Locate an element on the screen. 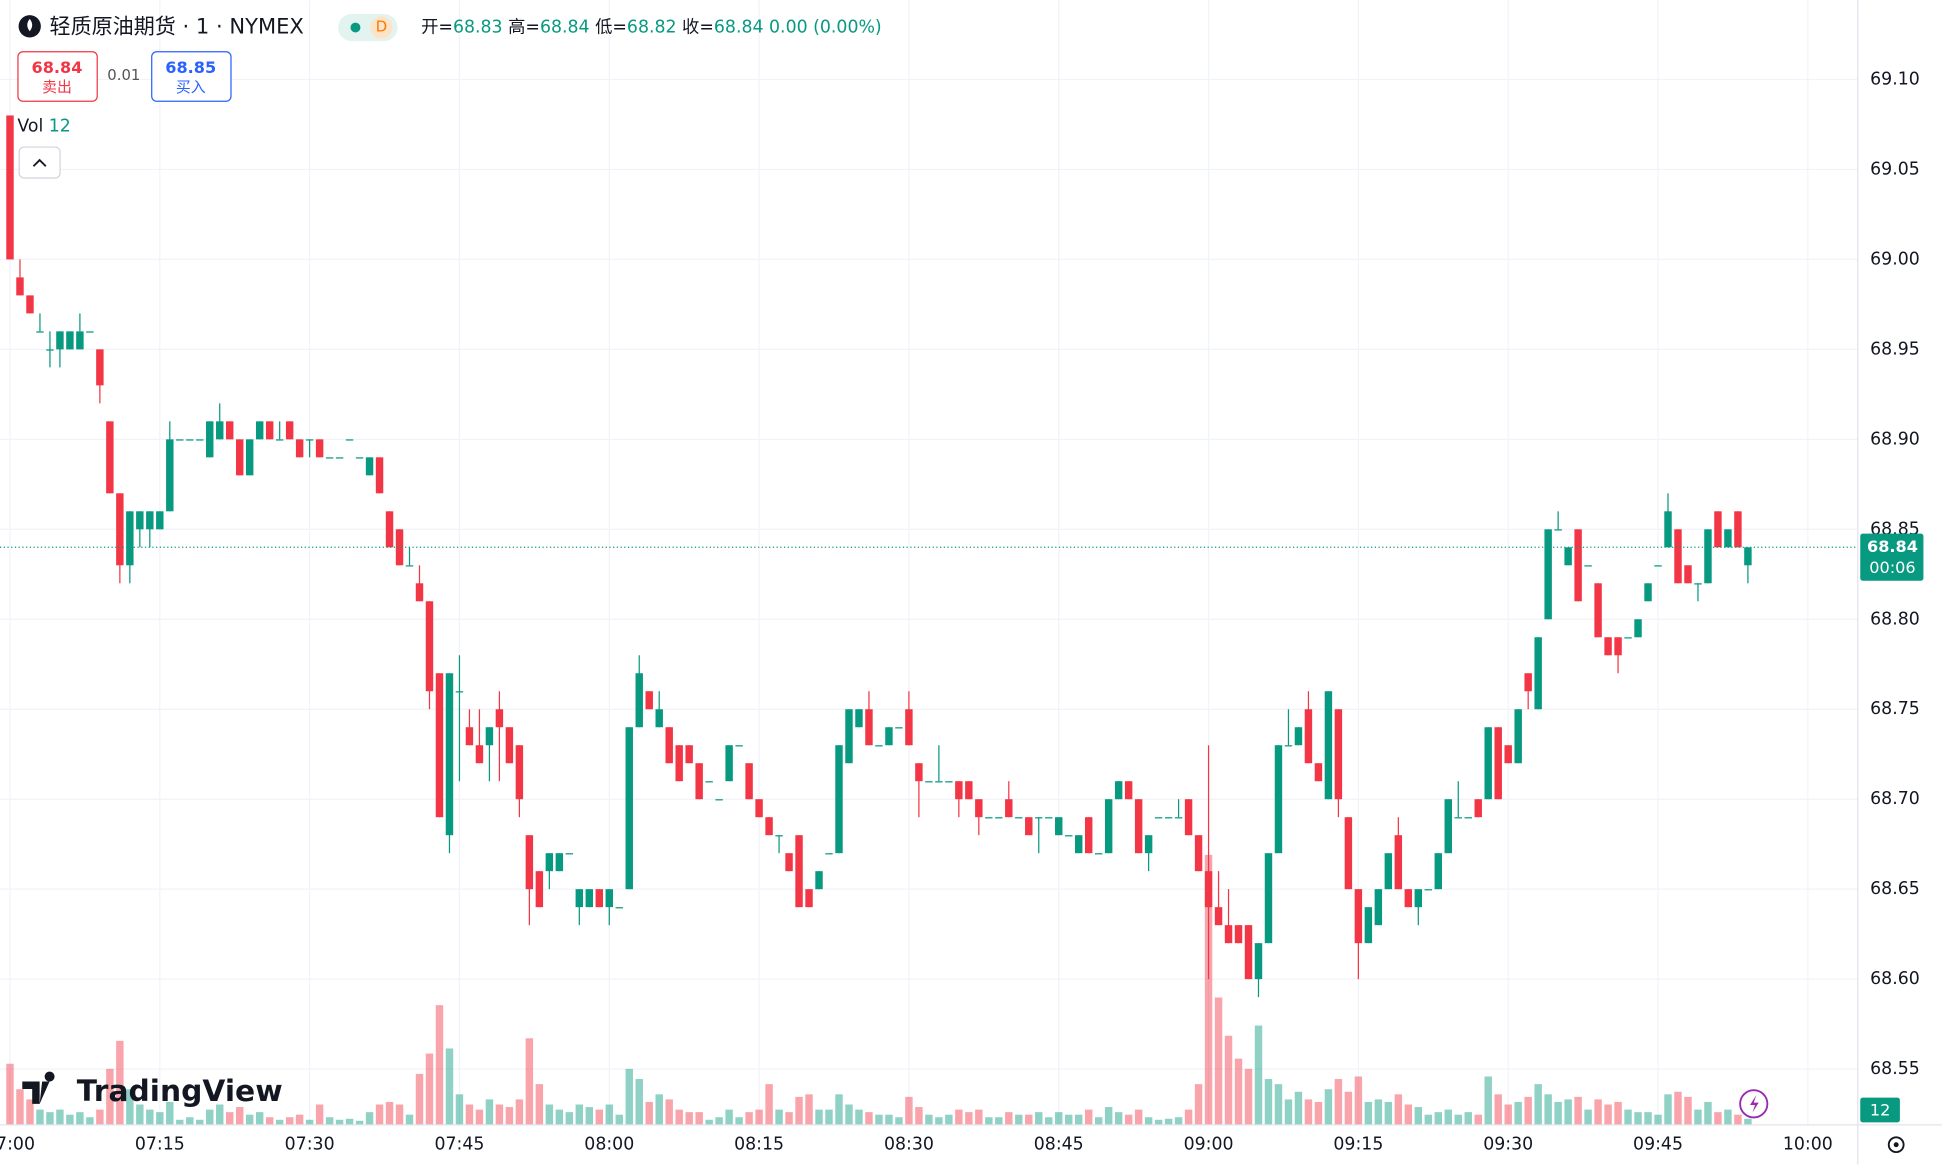 This screenshot has height=1171, width=1942. buy-label: 买入 is located at coordinates (191, 87).